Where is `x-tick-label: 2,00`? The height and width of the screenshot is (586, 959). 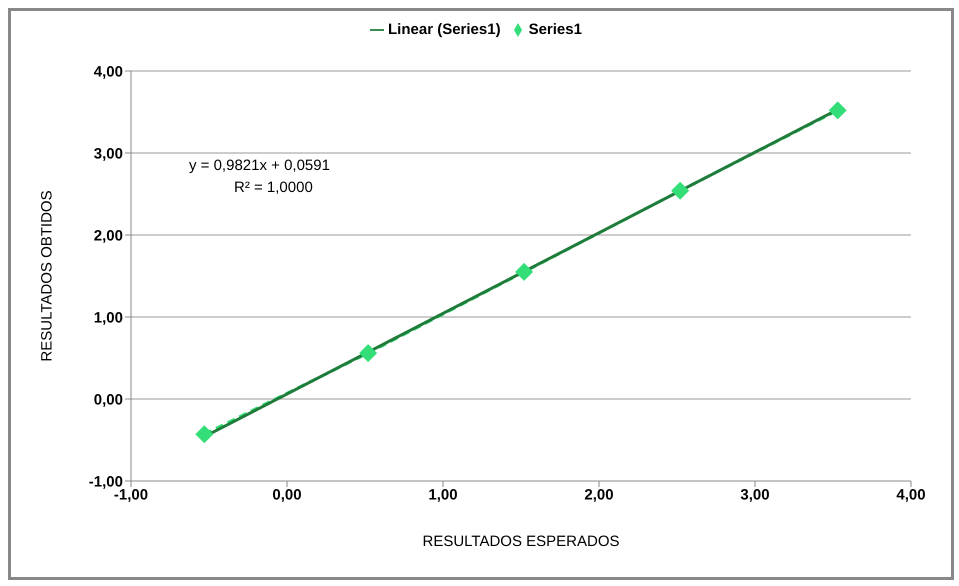 x-tick-label: 2,00 is located at coordinates (599, 495).